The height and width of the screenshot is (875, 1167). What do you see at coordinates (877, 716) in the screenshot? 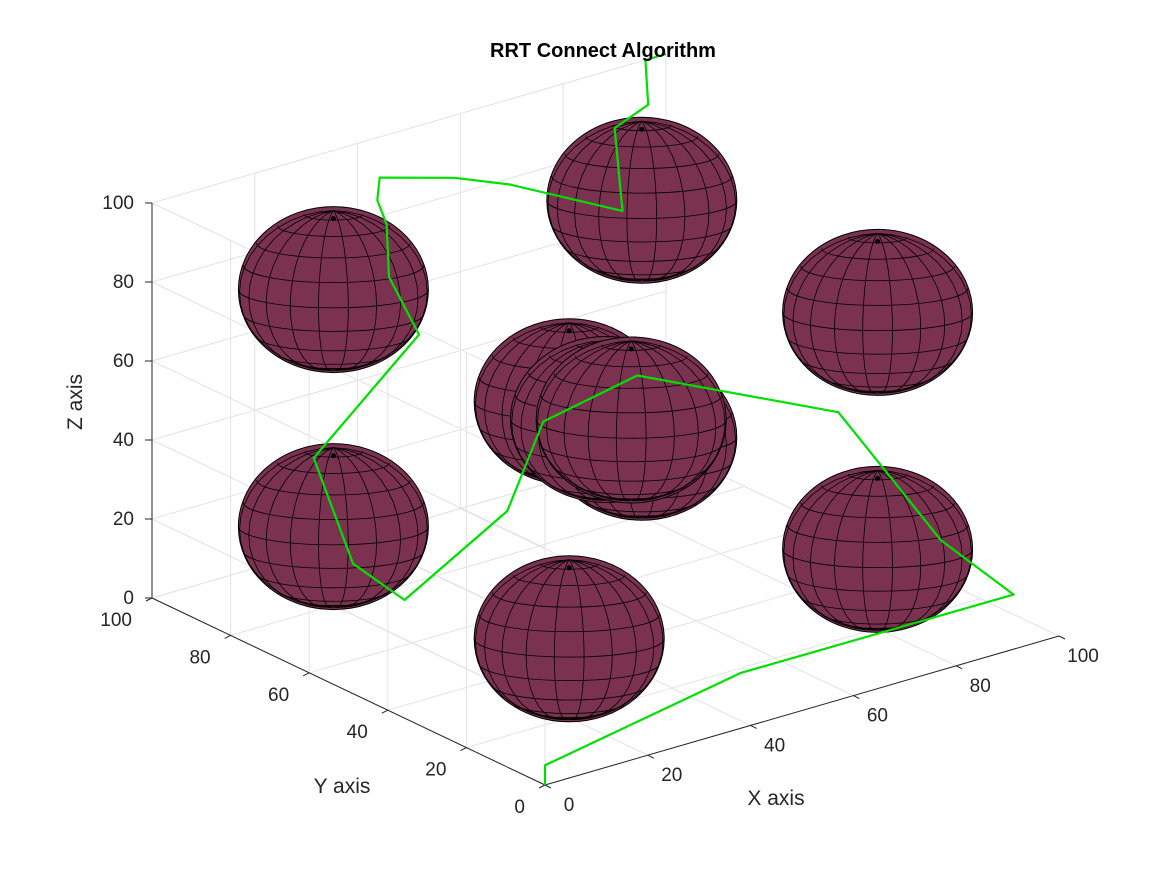
I see `x-tick-label: 60` at bounding box center [877, 716].